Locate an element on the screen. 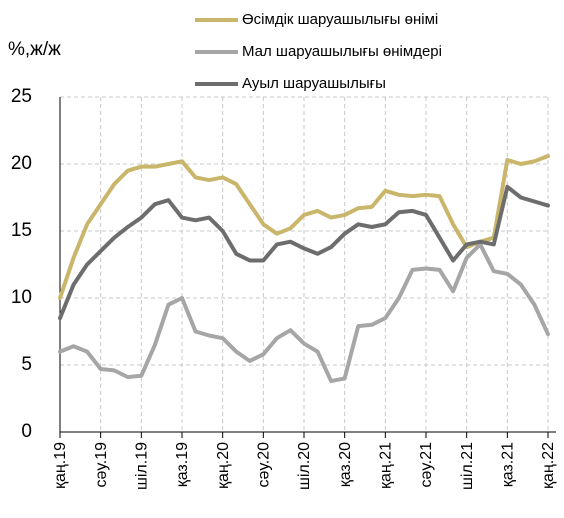  x-tick-label: сәу.19 is located at coordinates (101, 465).